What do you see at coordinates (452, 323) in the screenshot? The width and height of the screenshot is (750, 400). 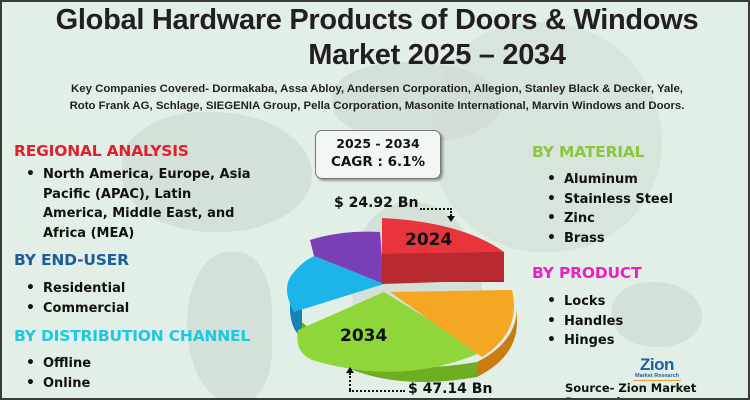 I see `slice-orange` at bounding box center [452, 323].